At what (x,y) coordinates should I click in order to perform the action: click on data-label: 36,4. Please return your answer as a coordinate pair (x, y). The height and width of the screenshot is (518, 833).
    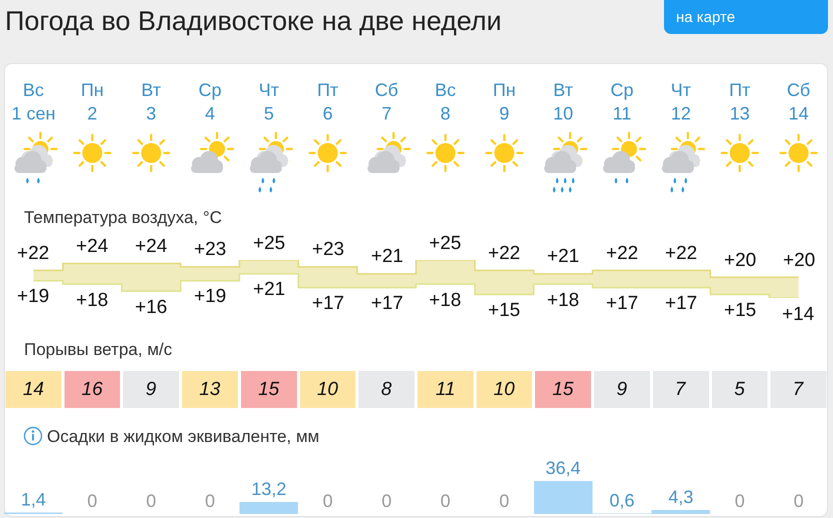
    Looking at the image, I should click on (563, 468).